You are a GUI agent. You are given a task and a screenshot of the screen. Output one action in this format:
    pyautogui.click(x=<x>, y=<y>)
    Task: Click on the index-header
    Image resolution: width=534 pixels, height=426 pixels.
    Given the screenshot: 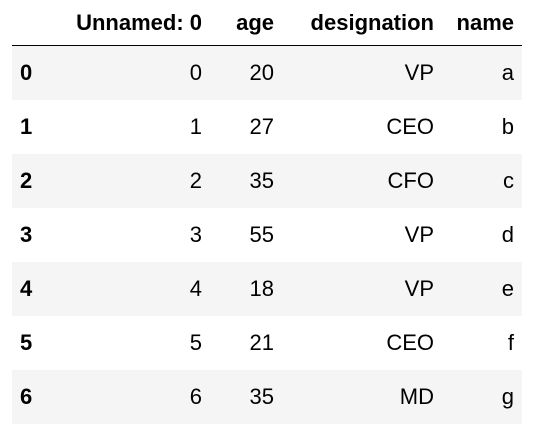 What is the action you would take?
    pyautogui.click(x=30, y=23)
    